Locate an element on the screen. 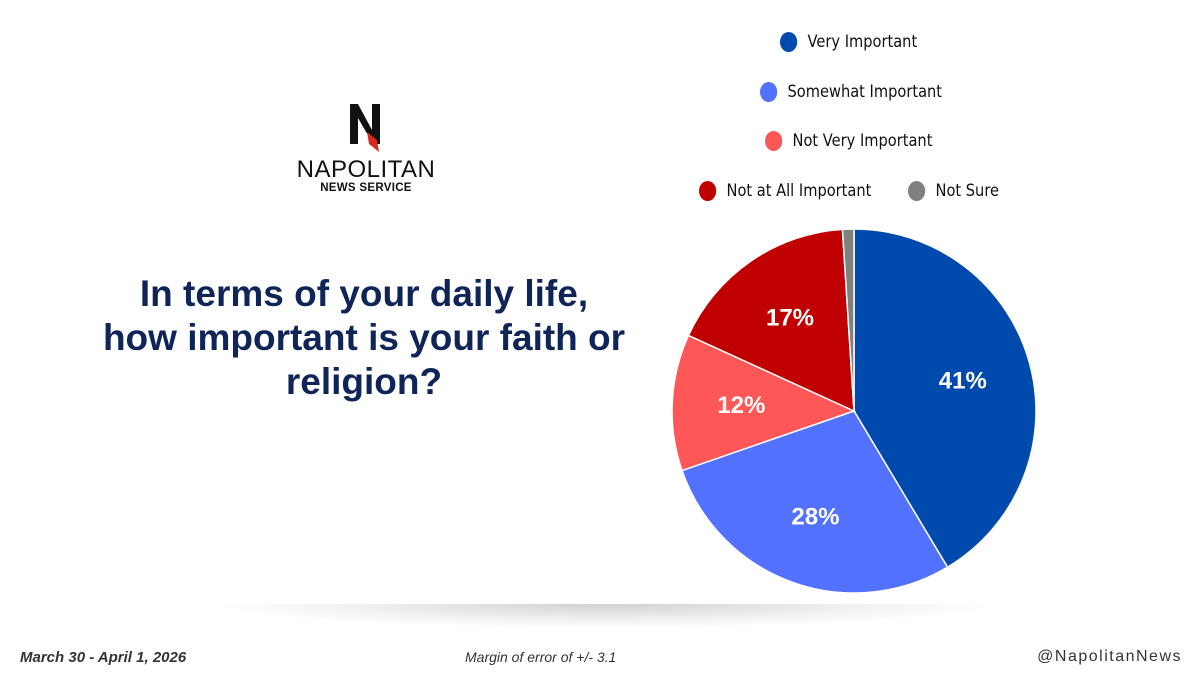 The height and width of the screenshot is (675, 1200). pie-slice-very-important is located at coordinates (945, 398).